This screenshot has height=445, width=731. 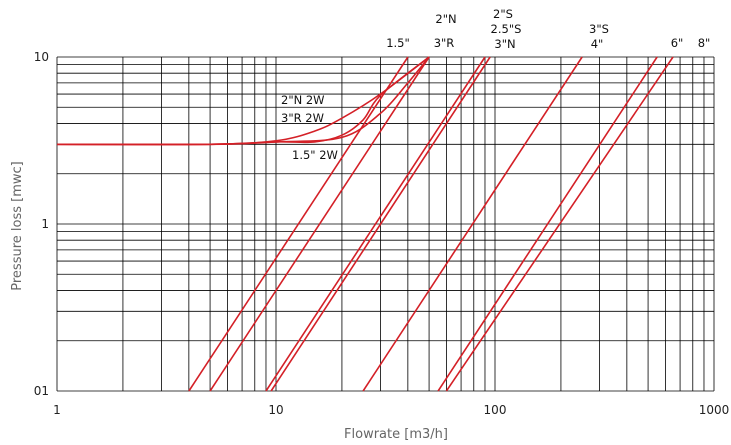 What do you see at coordinates (41, 391) in the screenshot?
I see `y-tick-label: 01` at bounding box center [41, 391].